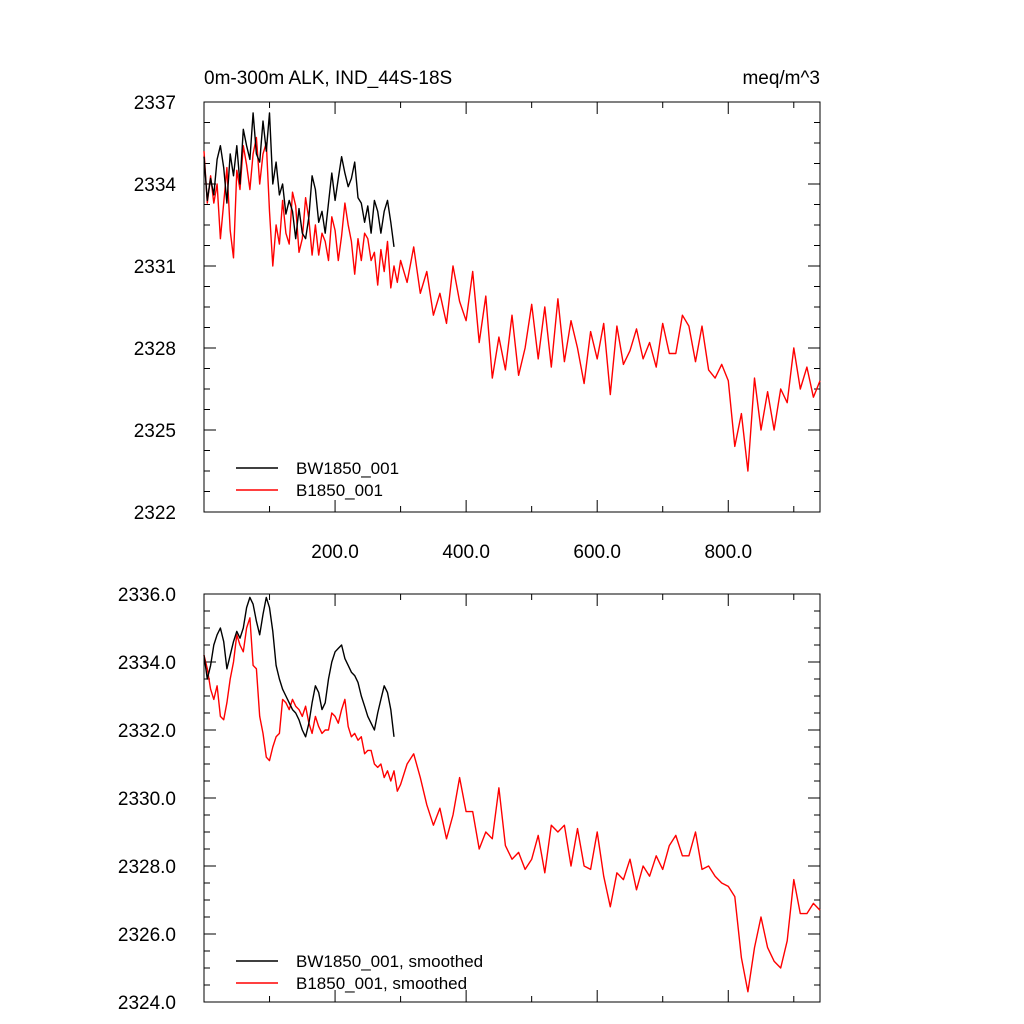  Describe the element at coordinates (155, 267) in the screenshot. I see `y-tick-label: 2331` at that location.